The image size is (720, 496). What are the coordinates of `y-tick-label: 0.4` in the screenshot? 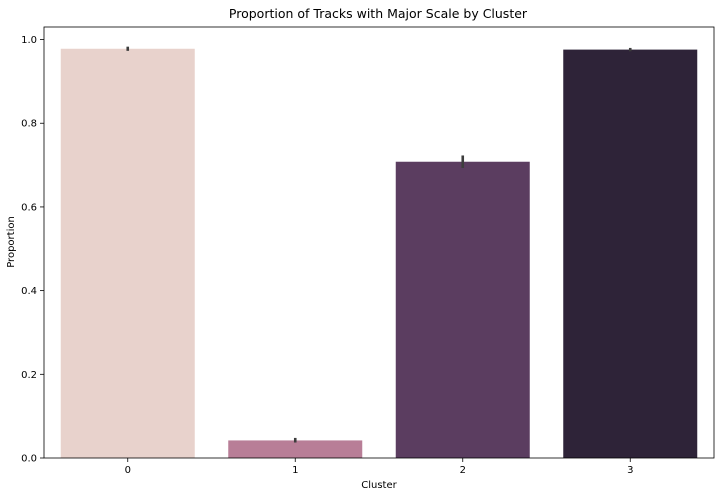 It's located at (29, 291).